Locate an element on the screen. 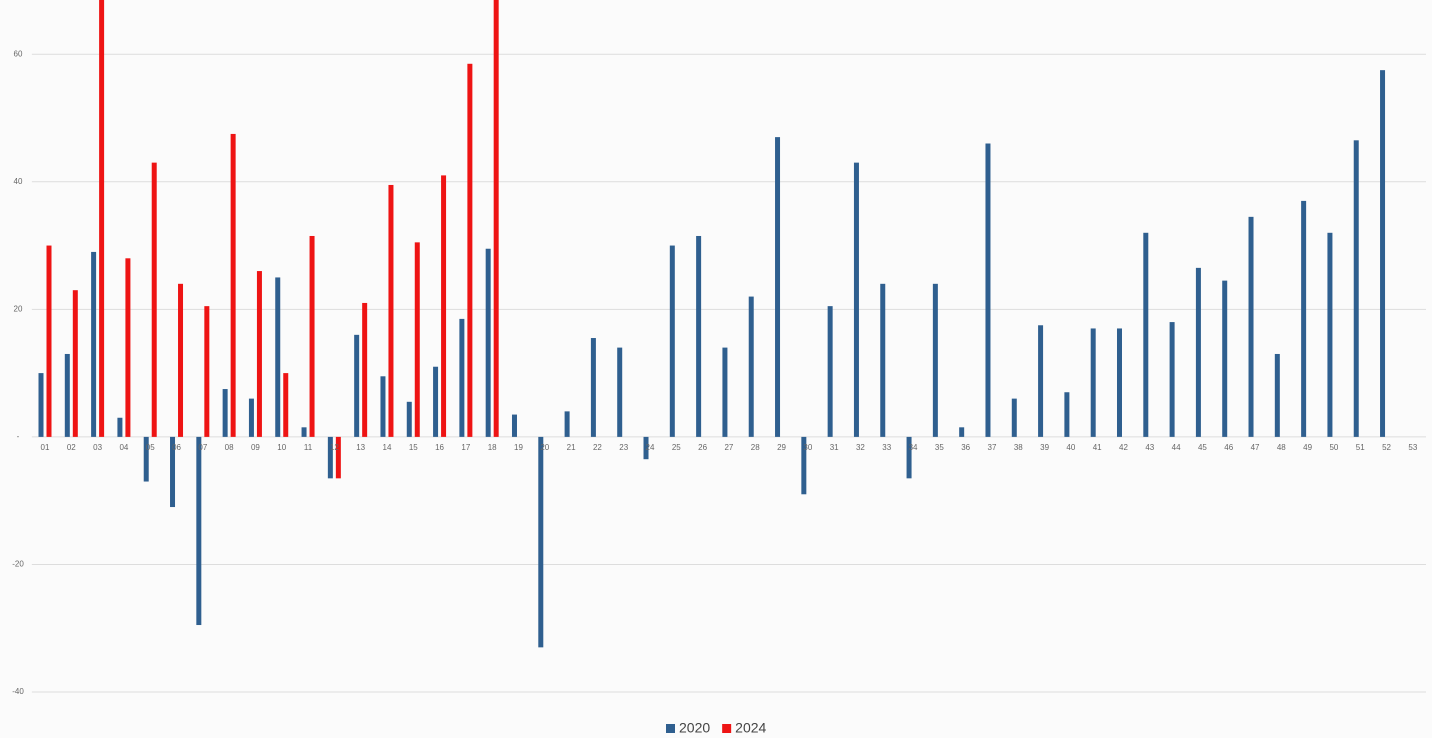  x-tick-label: 53 is located at coordinates (1412, 447).